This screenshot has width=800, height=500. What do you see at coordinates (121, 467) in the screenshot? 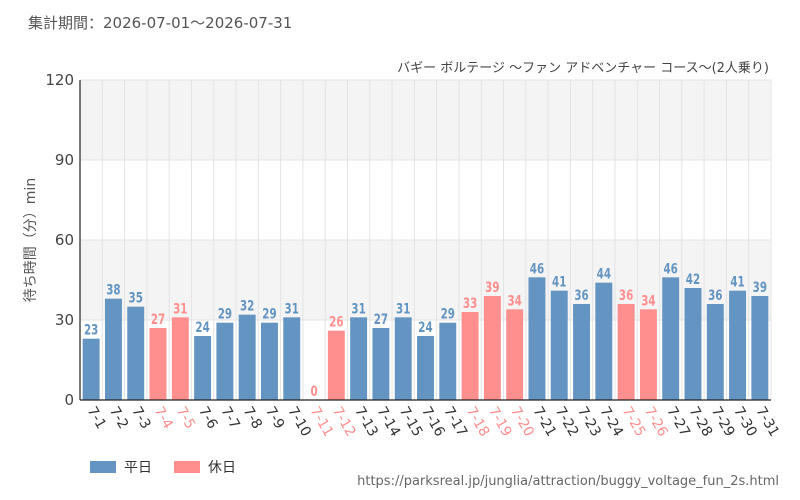
I see `legend-weekday: 平日` at bounding box center [121, 467].